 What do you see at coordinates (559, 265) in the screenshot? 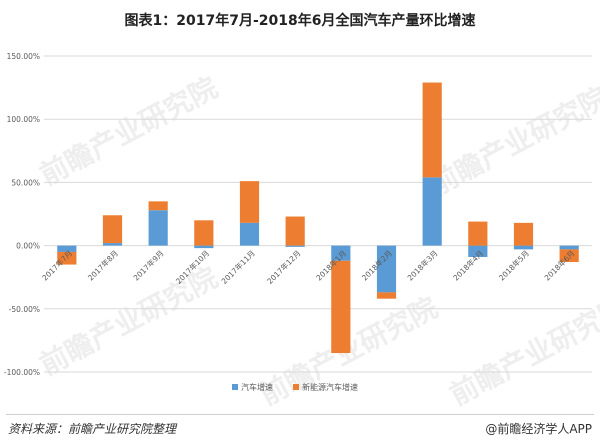
I see `x-tick-label: 2018年6月` at bounding box center [559, 265].